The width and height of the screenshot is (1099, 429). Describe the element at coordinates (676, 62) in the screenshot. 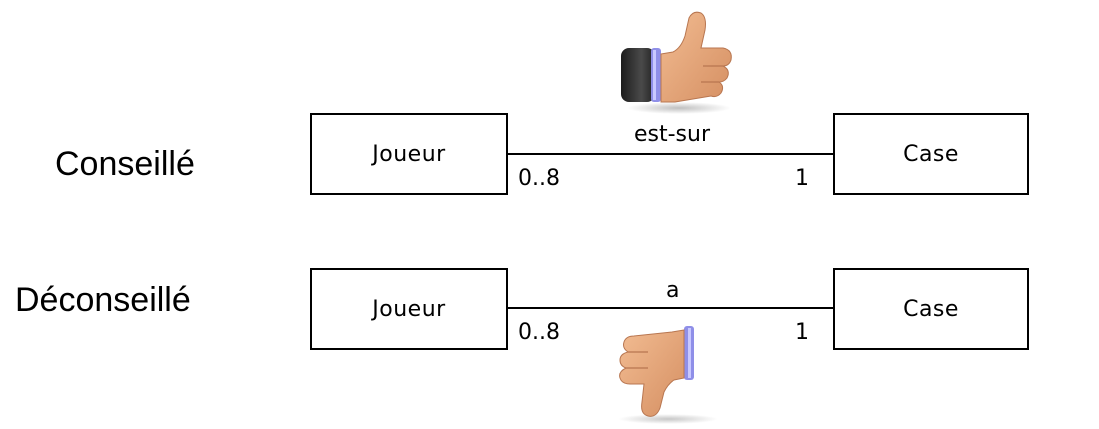

I see `thumbs-up-icon` at that location.